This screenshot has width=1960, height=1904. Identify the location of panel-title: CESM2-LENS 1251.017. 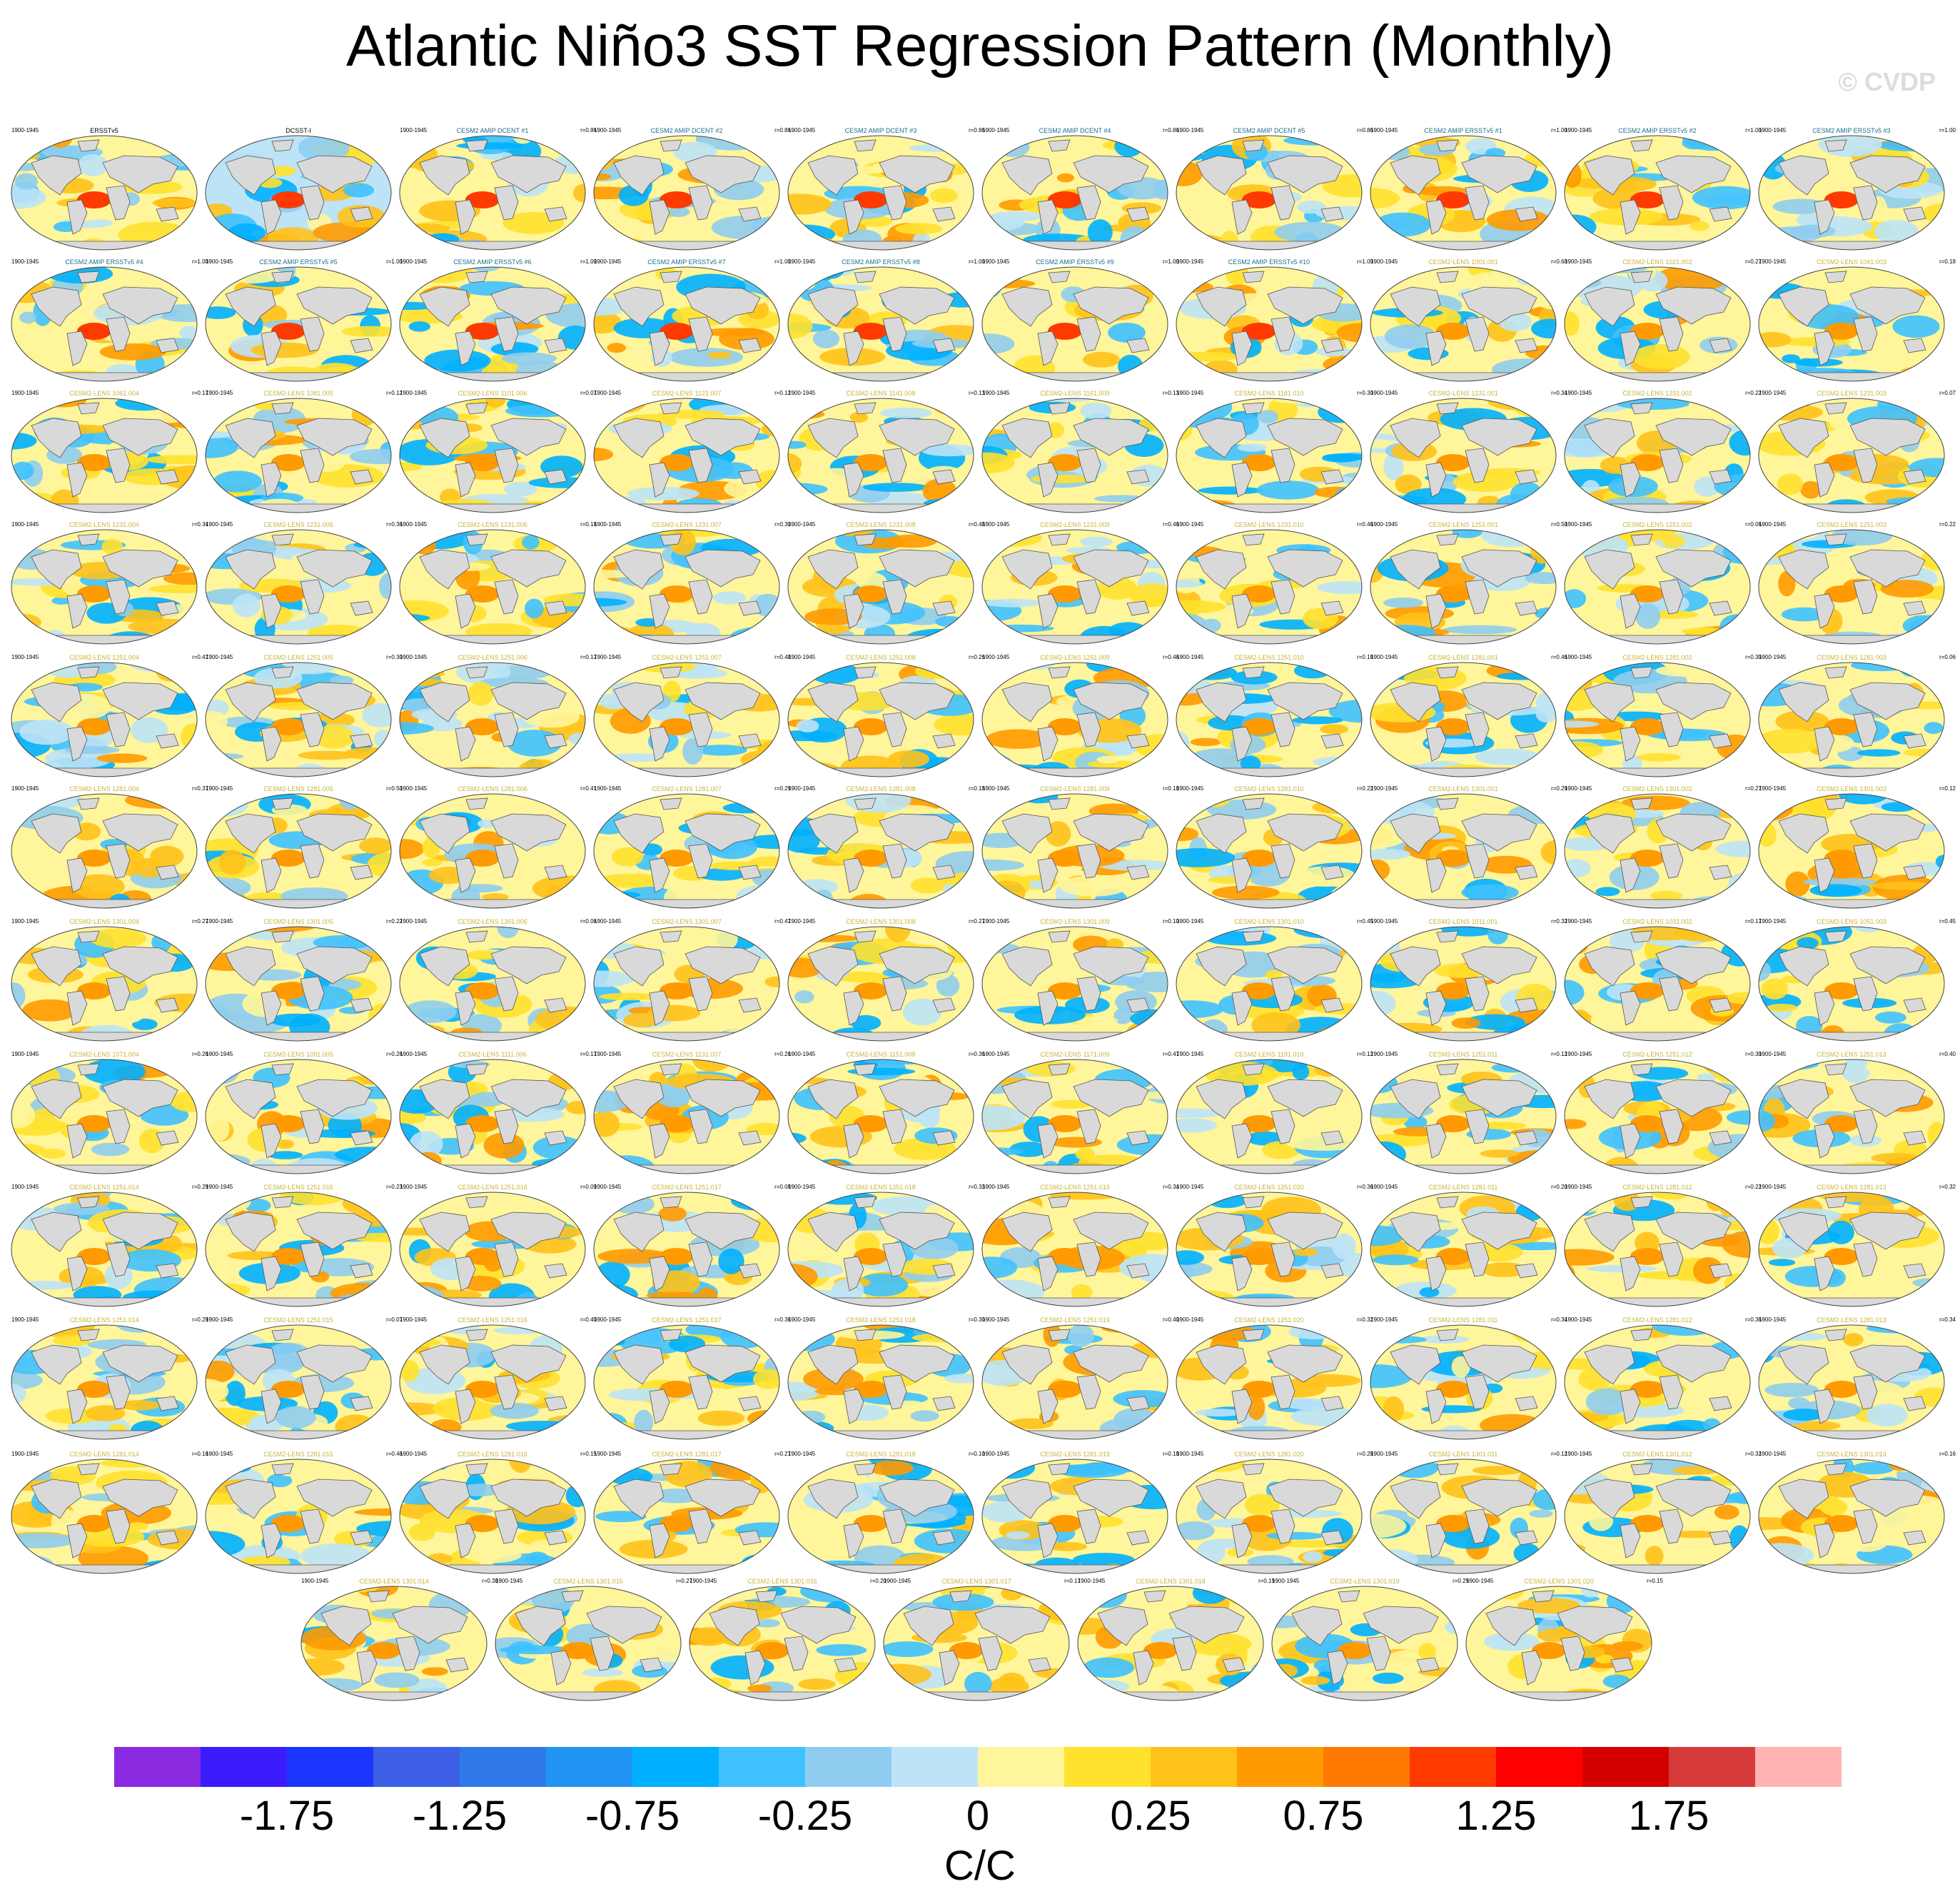
(687, 1320).